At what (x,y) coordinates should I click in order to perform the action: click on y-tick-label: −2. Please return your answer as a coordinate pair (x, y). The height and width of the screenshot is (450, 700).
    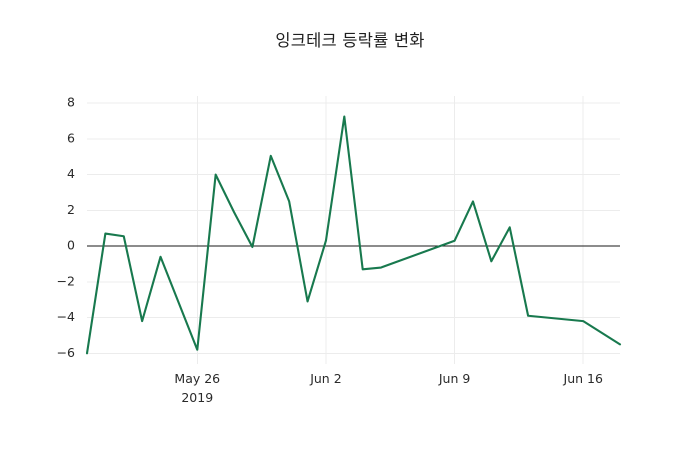
    Looking at the image, I should click on (66, 280).